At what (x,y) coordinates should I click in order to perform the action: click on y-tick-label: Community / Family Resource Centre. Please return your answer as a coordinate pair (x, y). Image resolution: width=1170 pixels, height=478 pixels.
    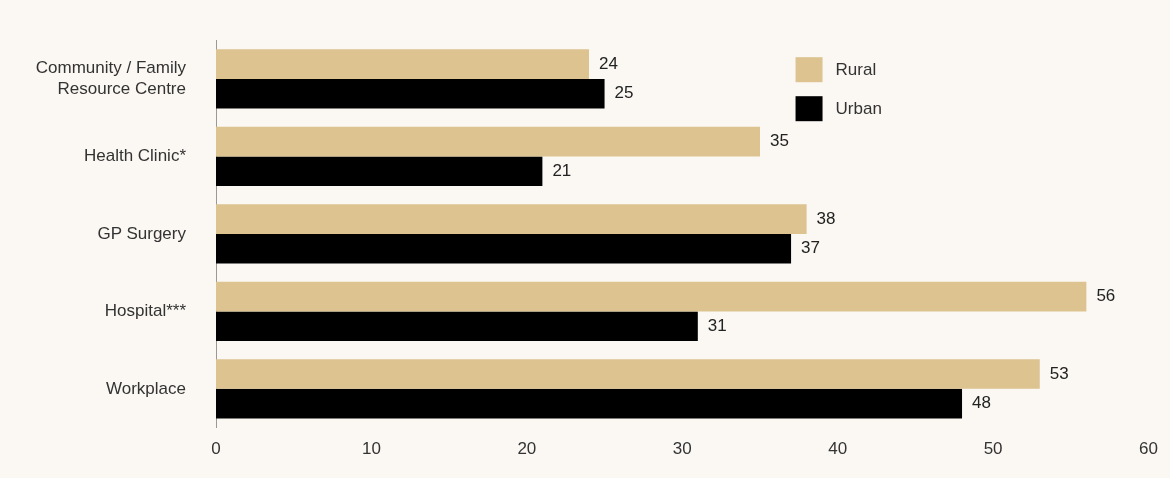
    Looking at the image, I should click on (111, 78).